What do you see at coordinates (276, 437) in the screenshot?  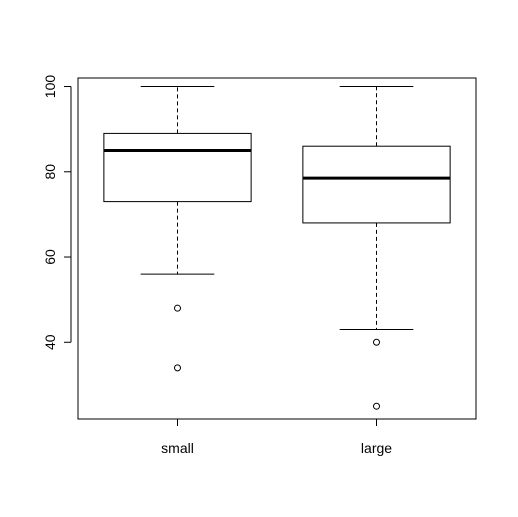 I see `x-axis: small large` at bounding box center [276, 437].